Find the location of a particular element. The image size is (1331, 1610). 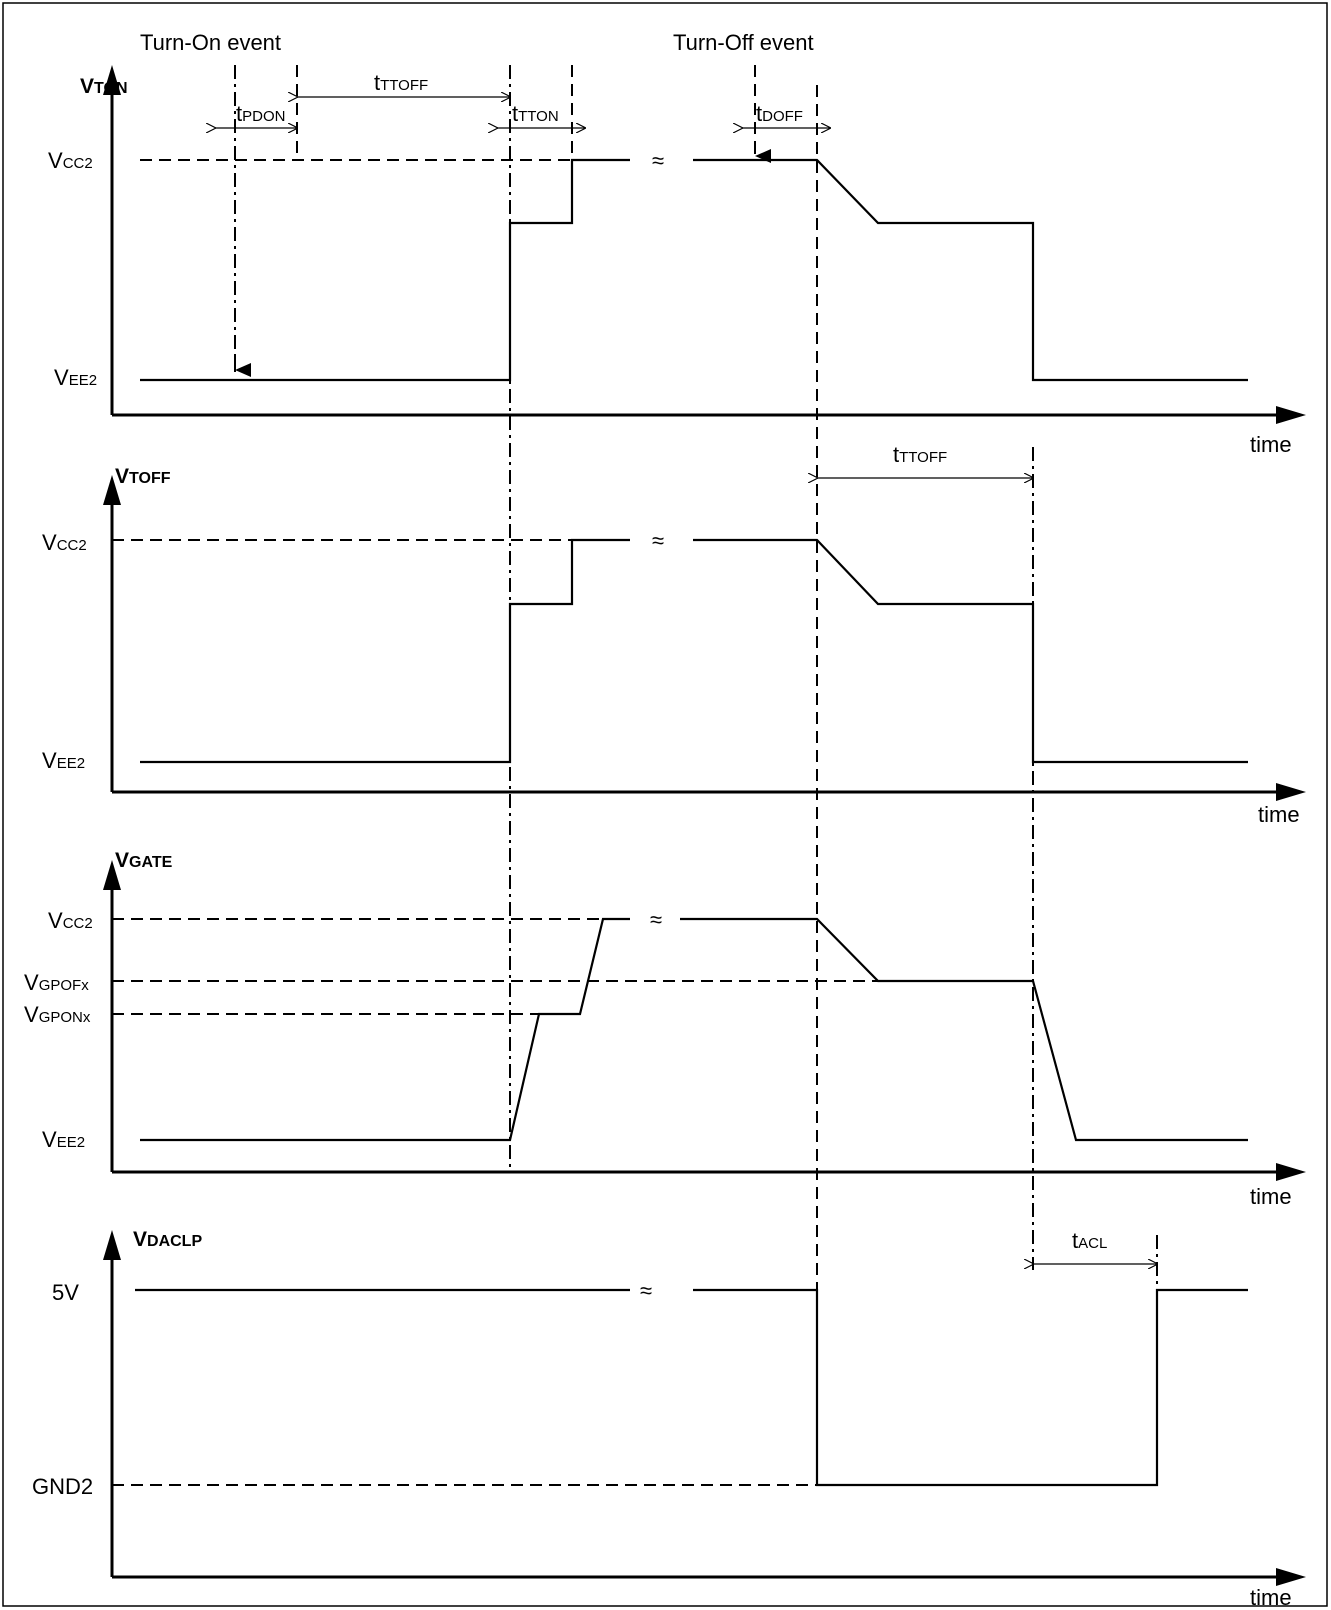

tacl-label: tACL is located at coordinates (1089, 1240).